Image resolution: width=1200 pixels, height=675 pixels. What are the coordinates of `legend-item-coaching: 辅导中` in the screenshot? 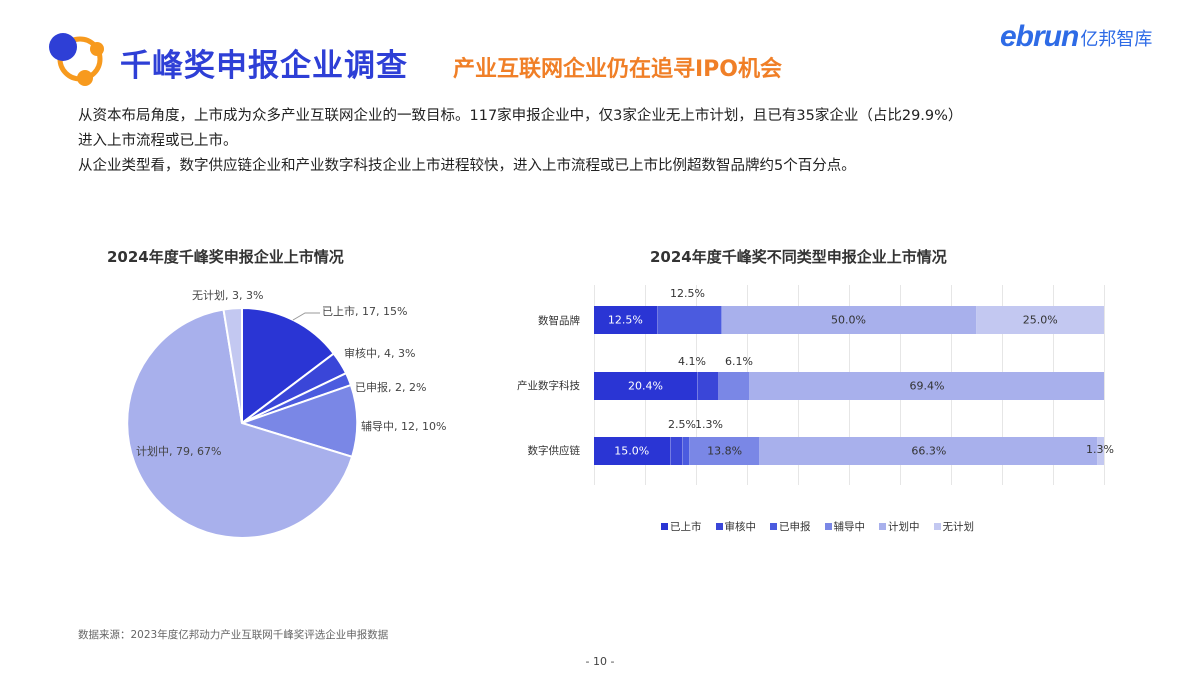 It's located at (844, 526).